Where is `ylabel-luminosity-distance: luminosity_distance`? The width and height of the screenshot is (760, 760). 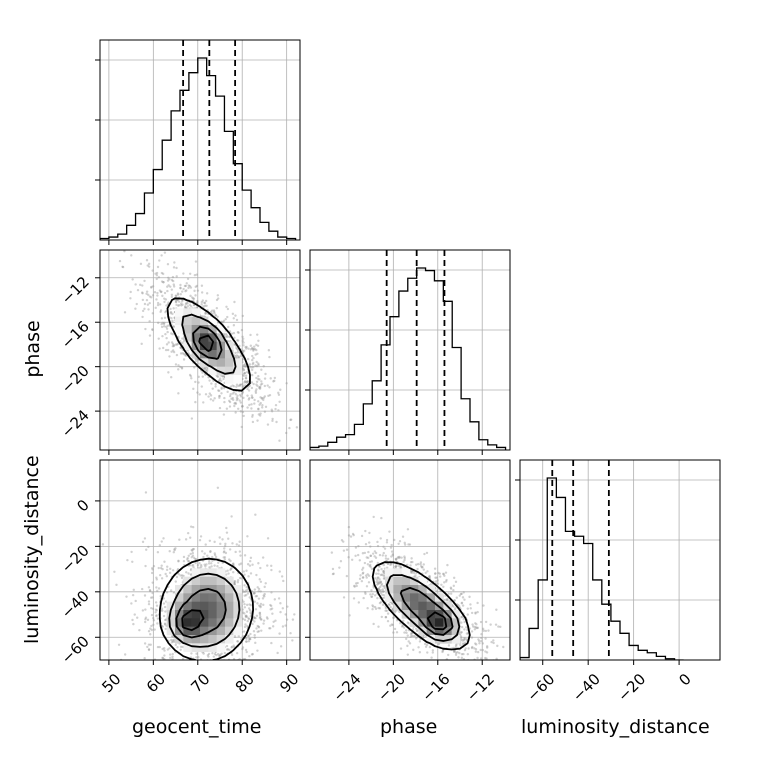
ylabel-luminosity-distance: luminosity_distance is located at coordinates (32, 549).